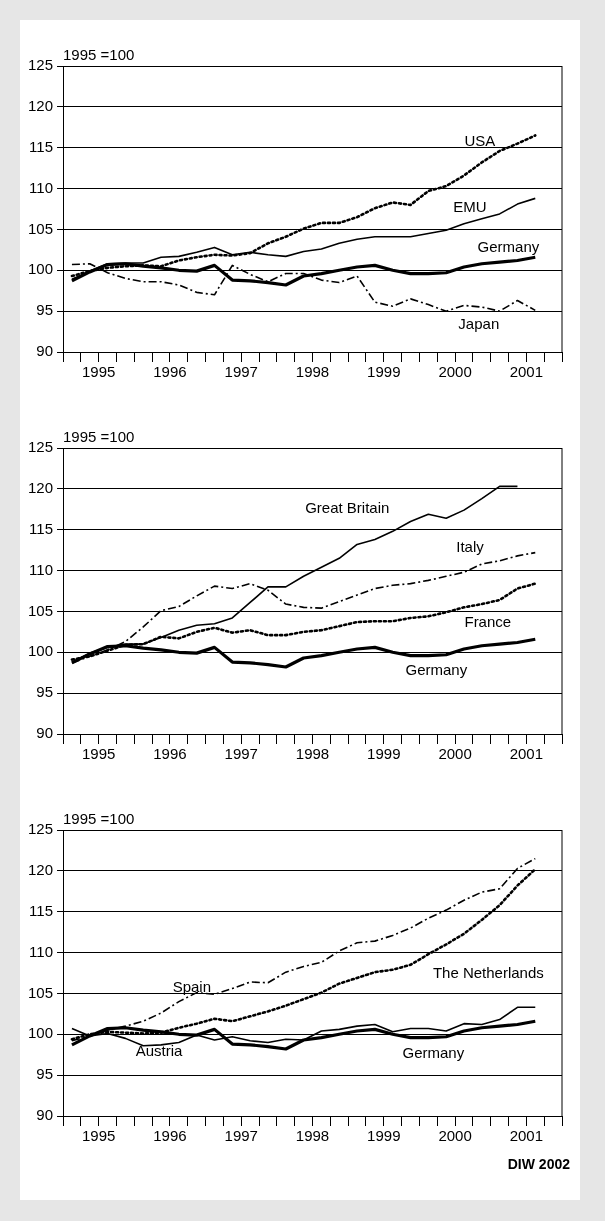 The image size is (605, 1221). What do you see at coordinates (488, 622) in the screenshot?
I see `series-label: France` at bounding box center [488, 622].